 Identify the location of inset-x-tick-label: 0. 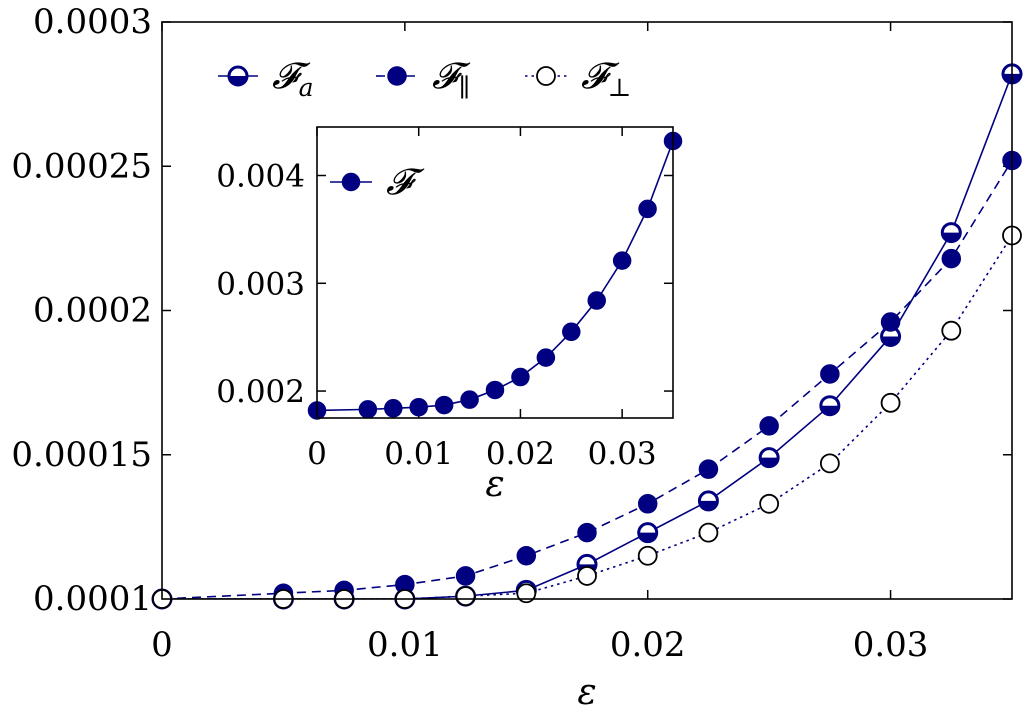
(317, 454).